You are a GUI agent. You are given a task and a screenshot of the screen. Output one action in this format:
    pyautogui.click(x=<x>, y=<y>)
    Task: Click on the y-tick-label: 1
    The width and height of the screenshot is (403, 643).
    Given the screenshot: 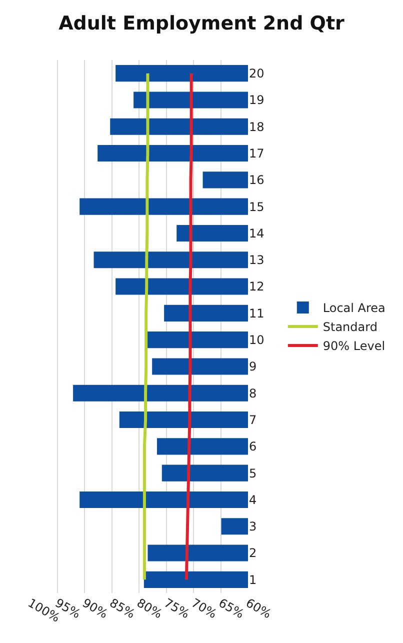 What is the action you would take?
    pyautogui.click(x=253, y=579)
    